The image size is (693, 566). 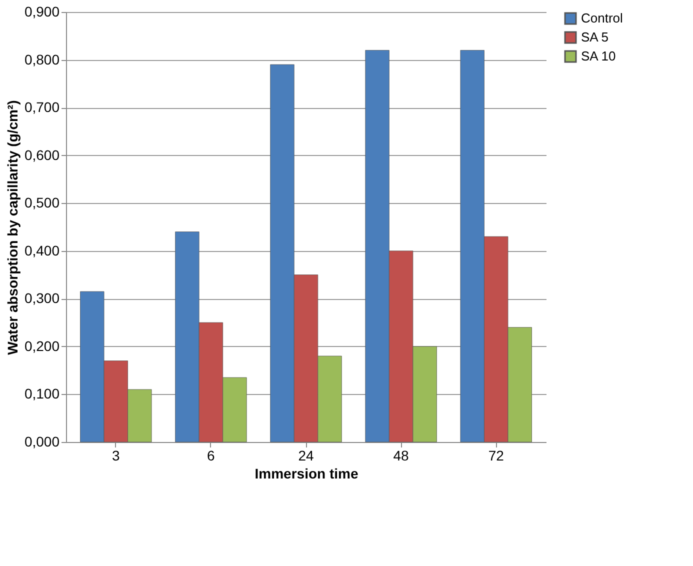 What do you see at coordinates (496, 456) in the screenshot?
I see `x-tick-label: 72` at bounding box center [496, 456].